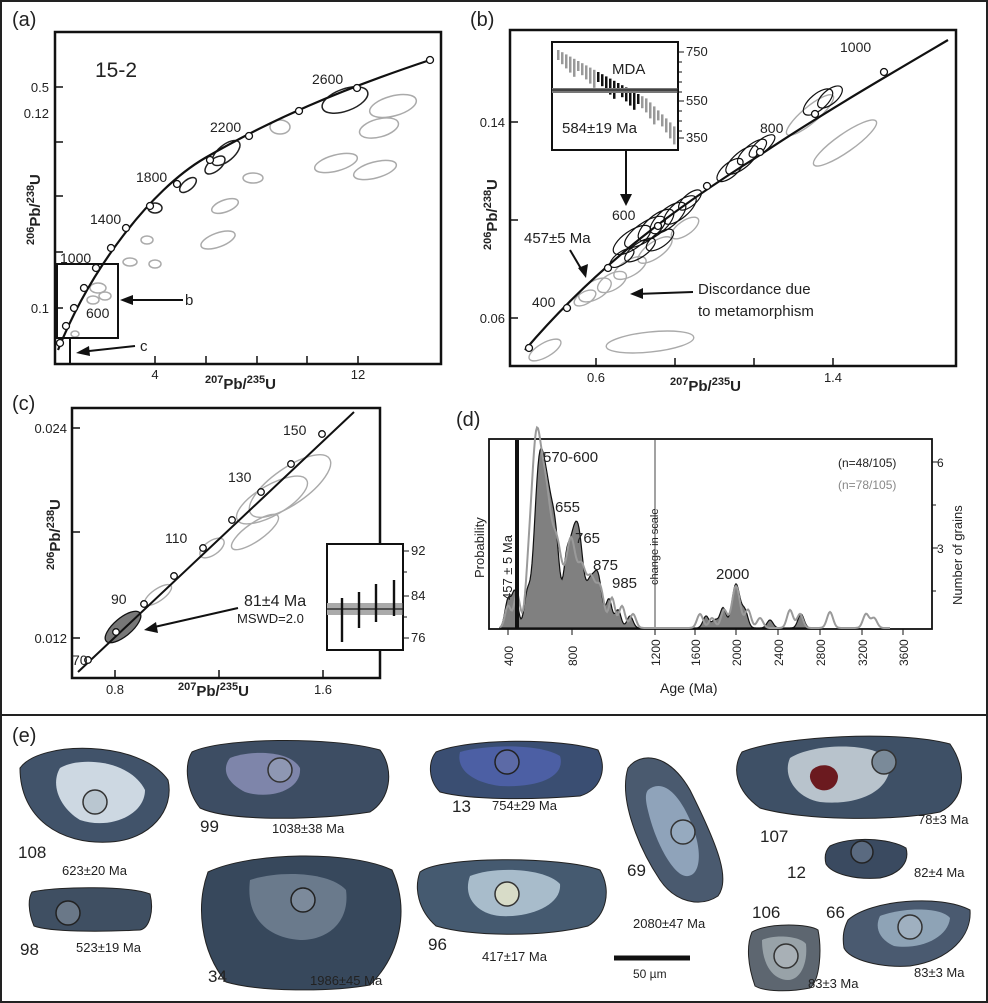  Describe the element at coordinates (94, 812) in the screenshot. I see `grain-108: 108 623±20 Ma` at that location.